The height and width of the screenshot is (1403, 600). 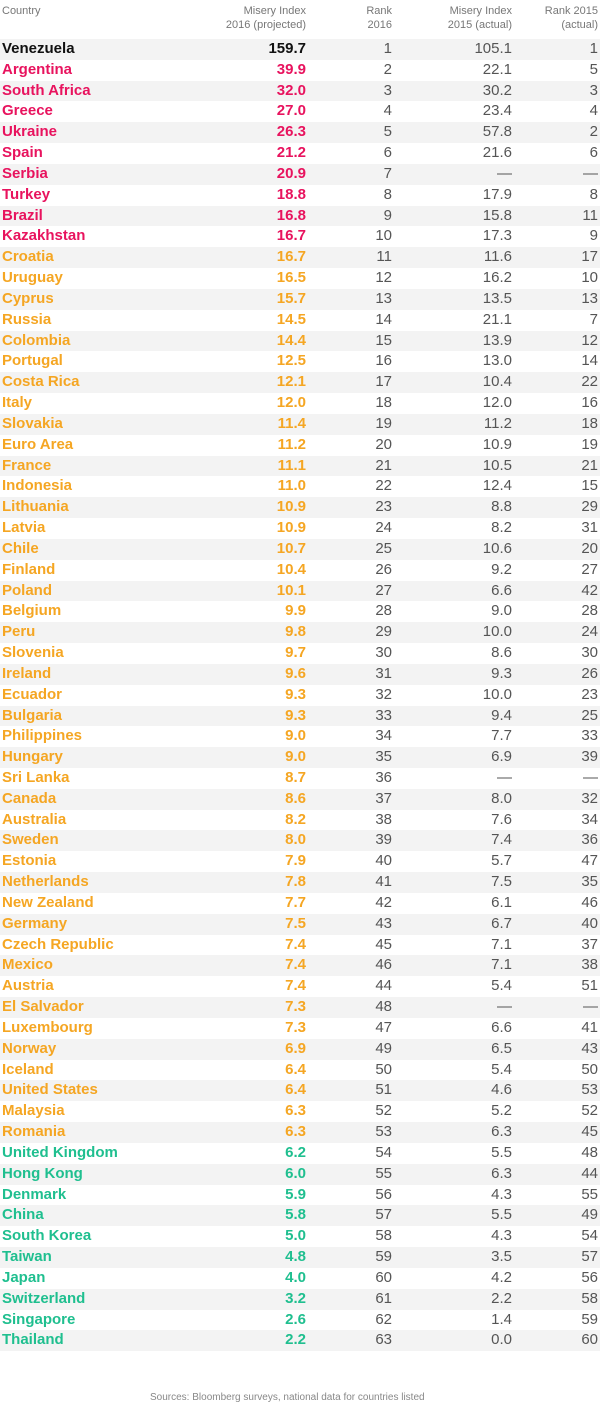 What do you see at coordinates (501, 882) in the screenshot?
I see `misery-2015-cell: 7.5` at bounding box center [501, 882].